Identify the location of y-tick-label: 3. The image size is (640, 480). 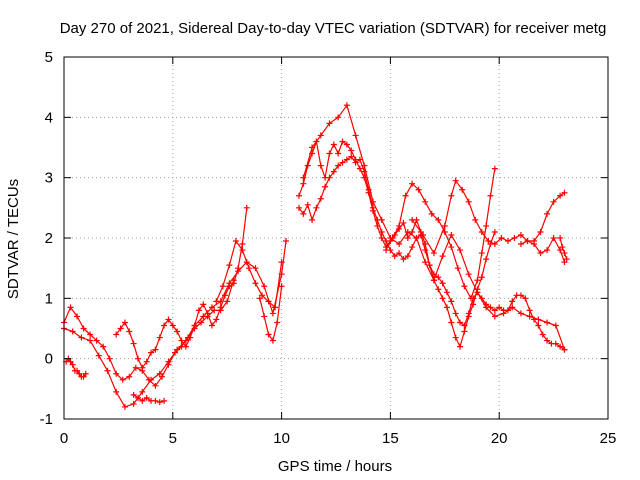
(49, 178).